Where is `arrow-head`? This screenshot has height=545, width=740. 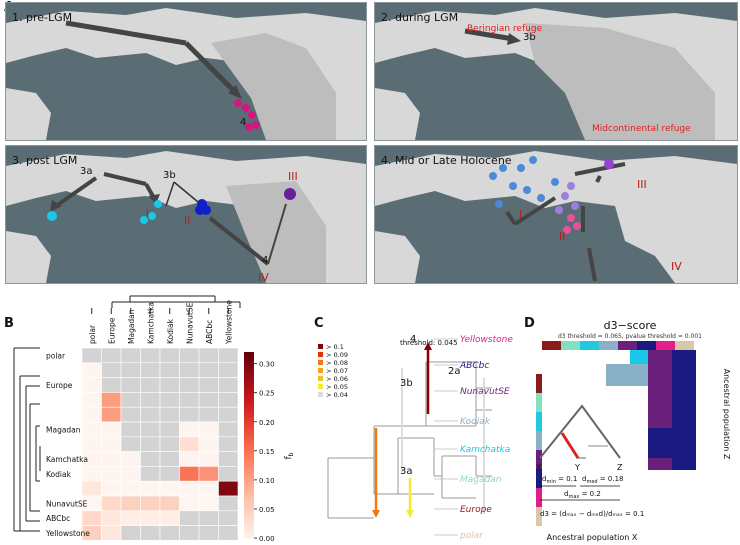
arrow-head is located at coordinates (428, 346).